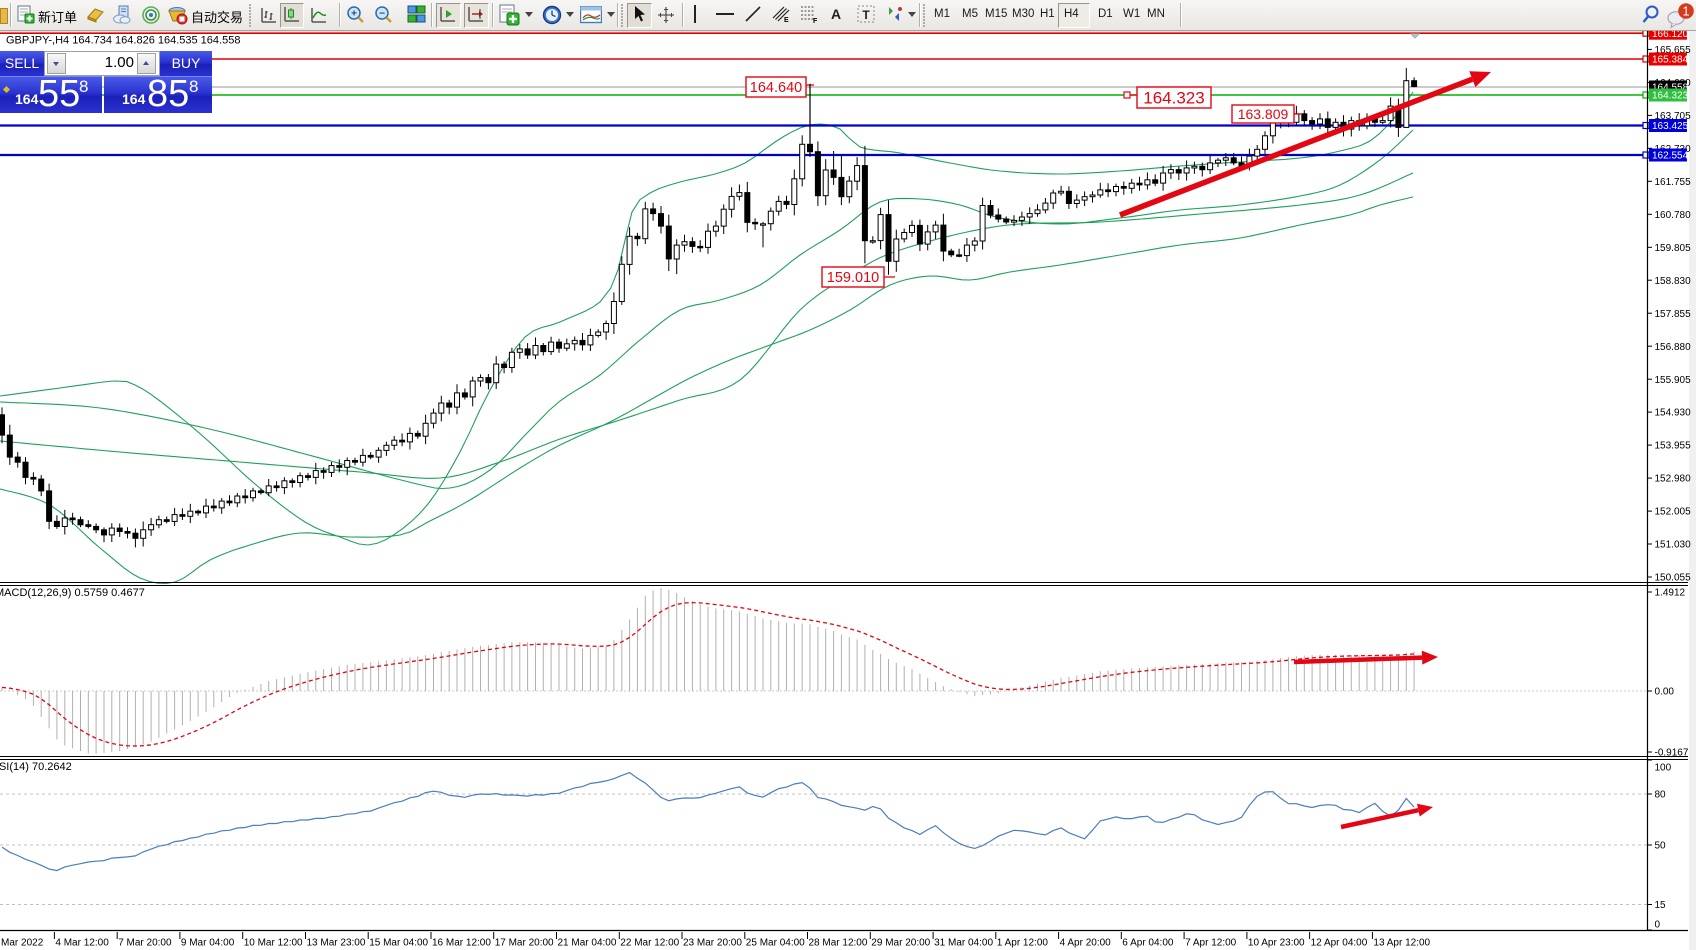 Image resolution: width=1696 pixels, height=950 pixels. Describe the element at coordinates (1661, 846) in the screenshot. I see `svg-text: 50` at that location.